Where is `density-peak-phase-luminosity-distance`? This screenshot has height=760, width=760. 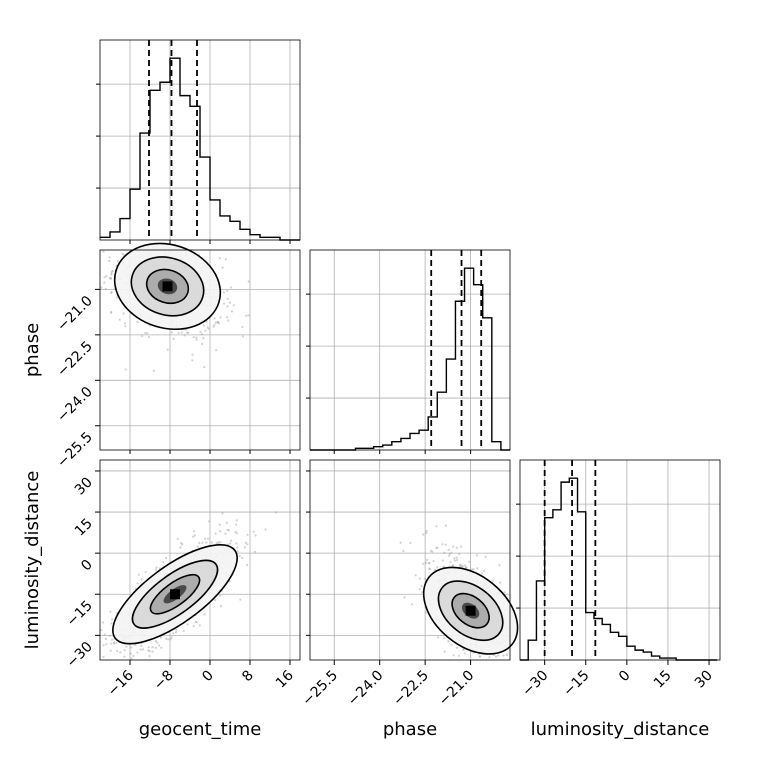 density-peak-phase-luminosity-distance is located at coordinates (470, 610).